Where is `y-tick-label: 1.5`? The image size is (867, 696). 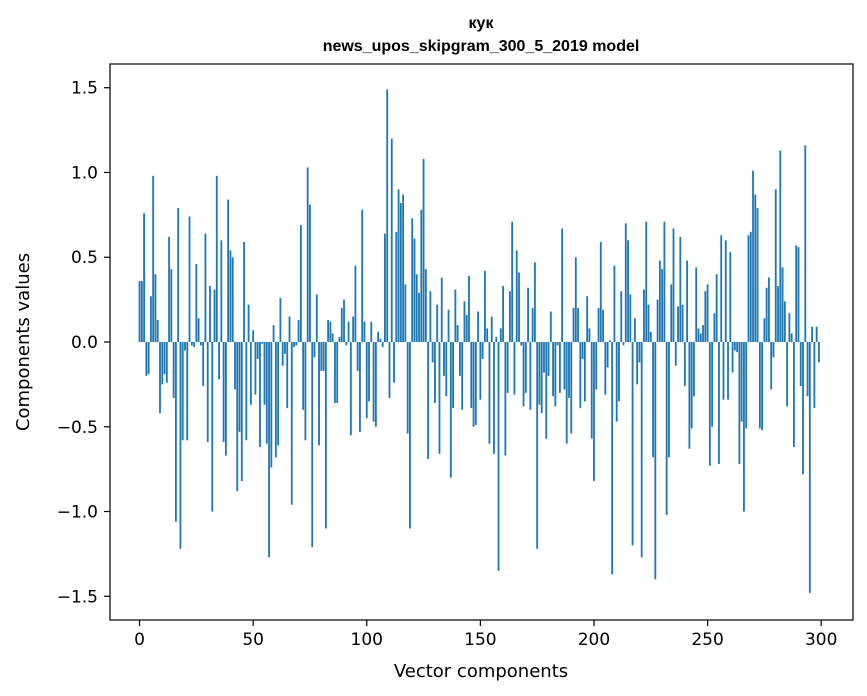 y-tick-label: 1.5 is located at coordinates (84, 89).